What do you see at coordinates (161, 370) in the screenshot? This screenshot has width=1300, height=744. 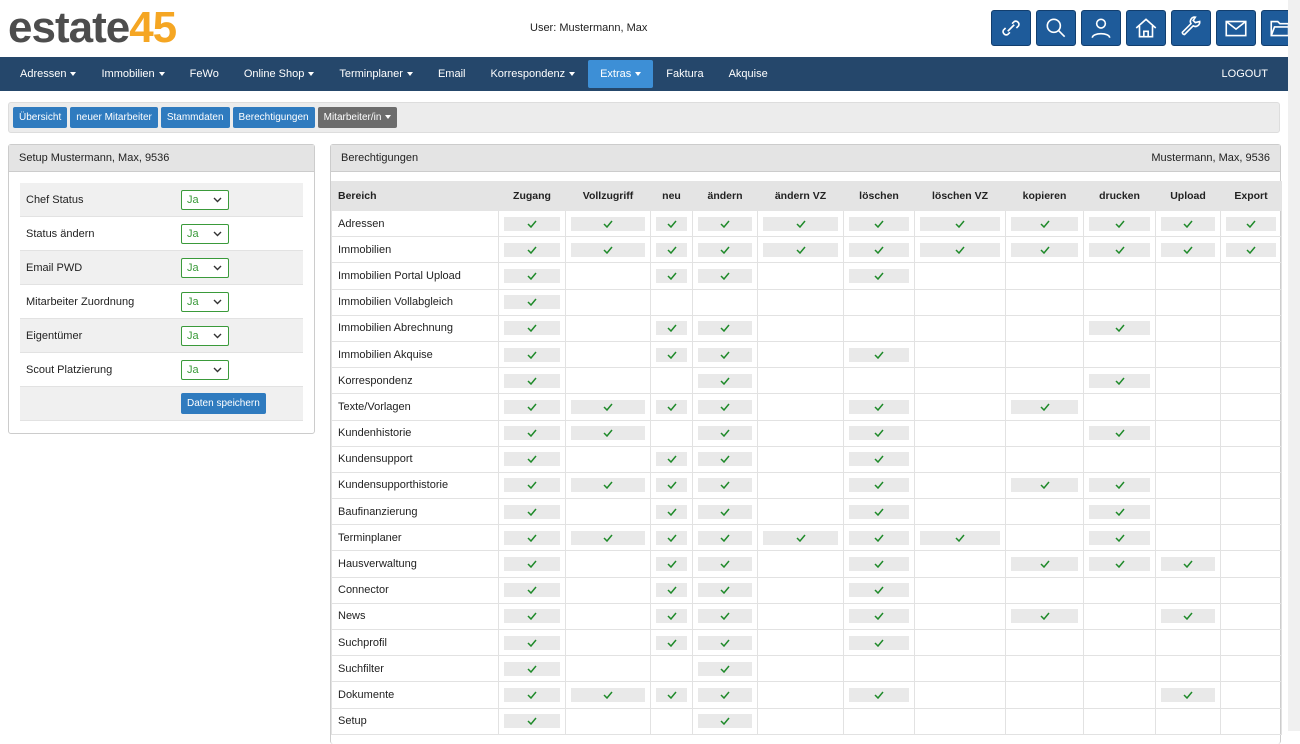 I see `form-row: Scout Platzierung Ja` at bounding box center [161, 370].